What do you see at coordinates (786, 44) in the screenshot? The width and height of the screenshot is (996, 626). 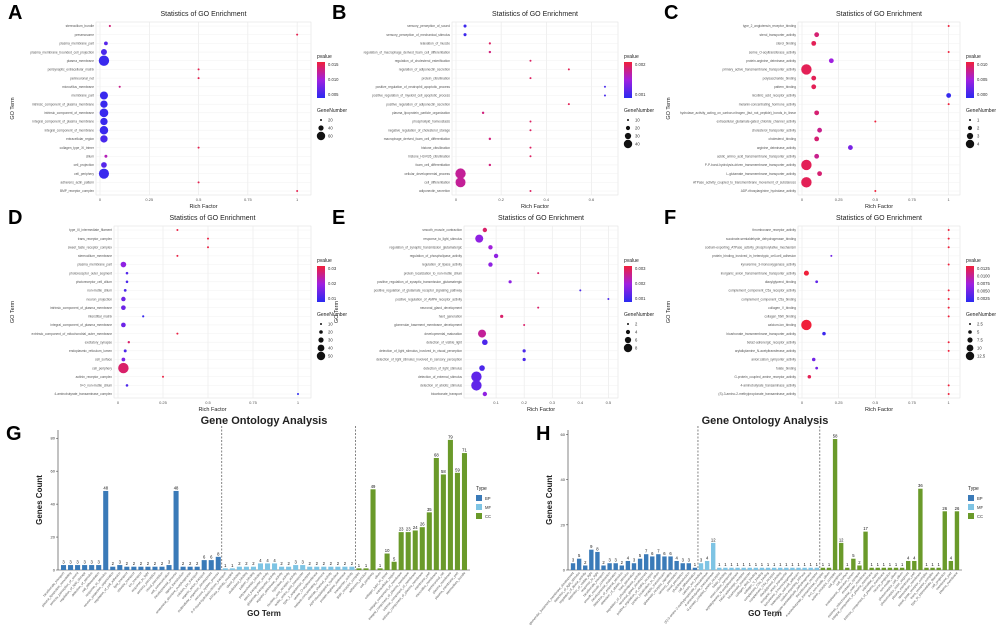 I see `go-term-label: sterol_binding` at bounding box center [786, 44].